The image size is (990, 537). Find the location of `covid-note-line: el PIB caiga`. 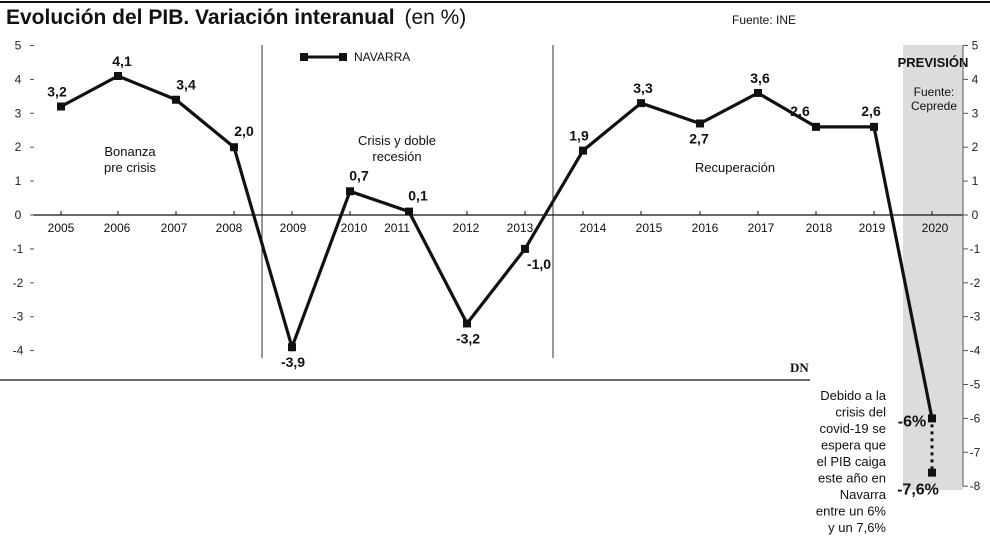

covid-note-line: el PIB caiga is located at coordinates (852, 461).